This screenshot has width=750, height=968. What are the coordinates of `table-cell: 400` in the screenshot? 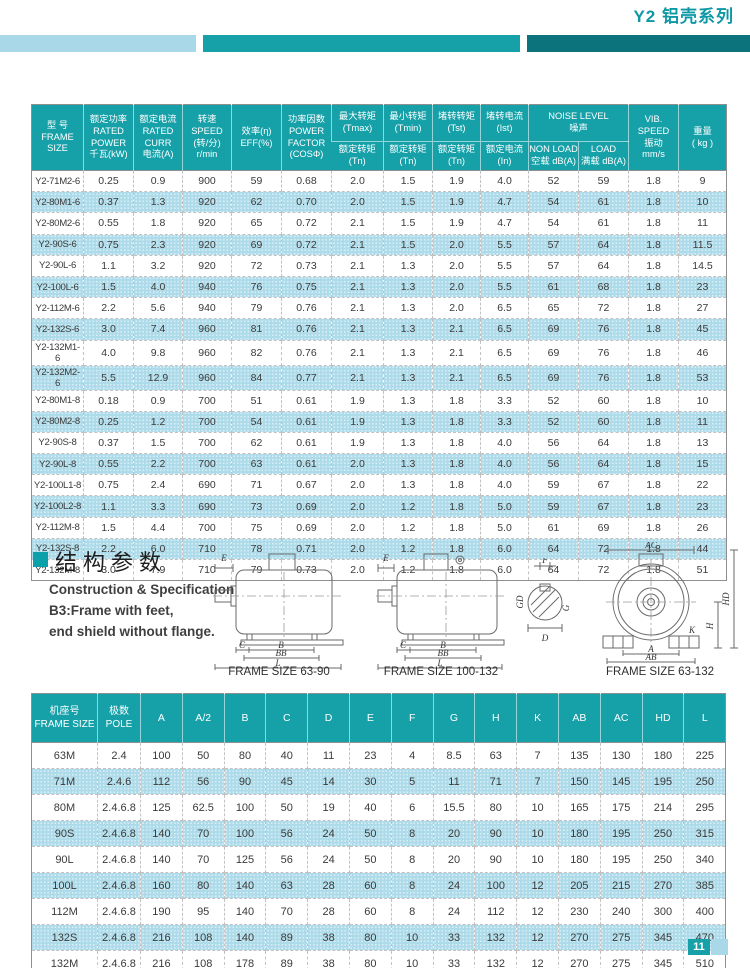 It's located at (705, 911).